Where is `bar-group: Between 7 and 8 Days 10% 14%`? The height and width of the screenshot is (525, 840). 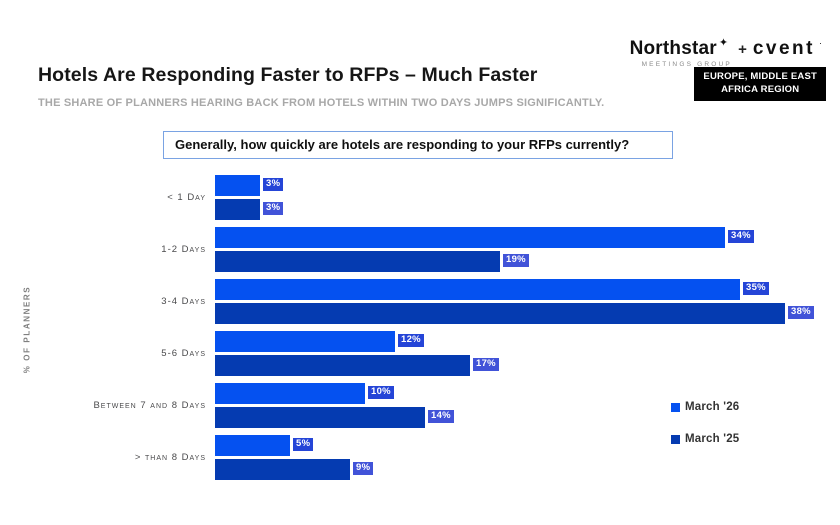 bar-group: Between 7 and 8 Days 10% 14% is located at coordinates (420, 409).